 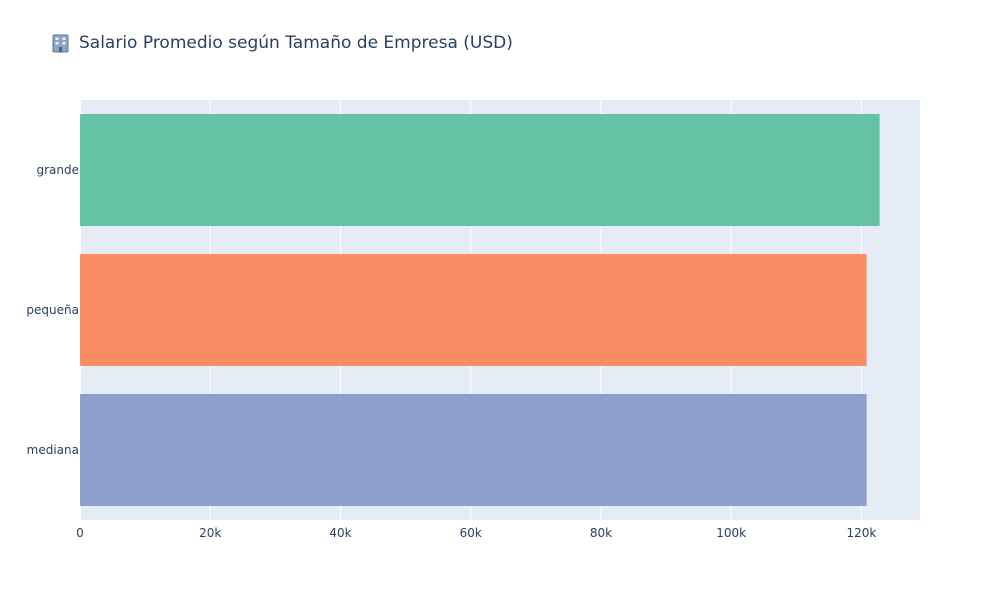 I want to click on x-tick-label: 120k, so click(x=861, y=533).